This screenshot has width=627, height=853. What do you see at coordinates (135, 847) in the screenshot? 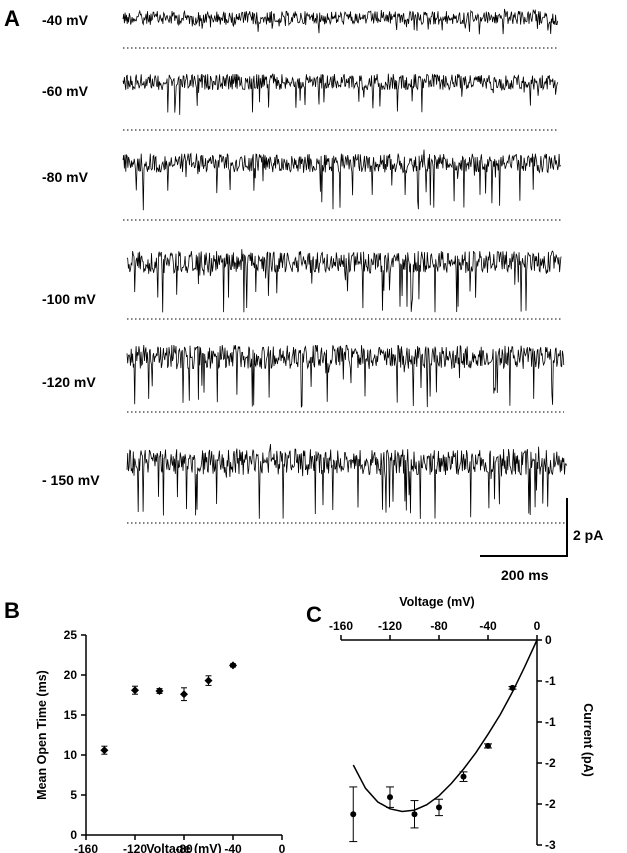
I see `panel-b-x-tick-label-1: -120` at bounding box center [135, 847].